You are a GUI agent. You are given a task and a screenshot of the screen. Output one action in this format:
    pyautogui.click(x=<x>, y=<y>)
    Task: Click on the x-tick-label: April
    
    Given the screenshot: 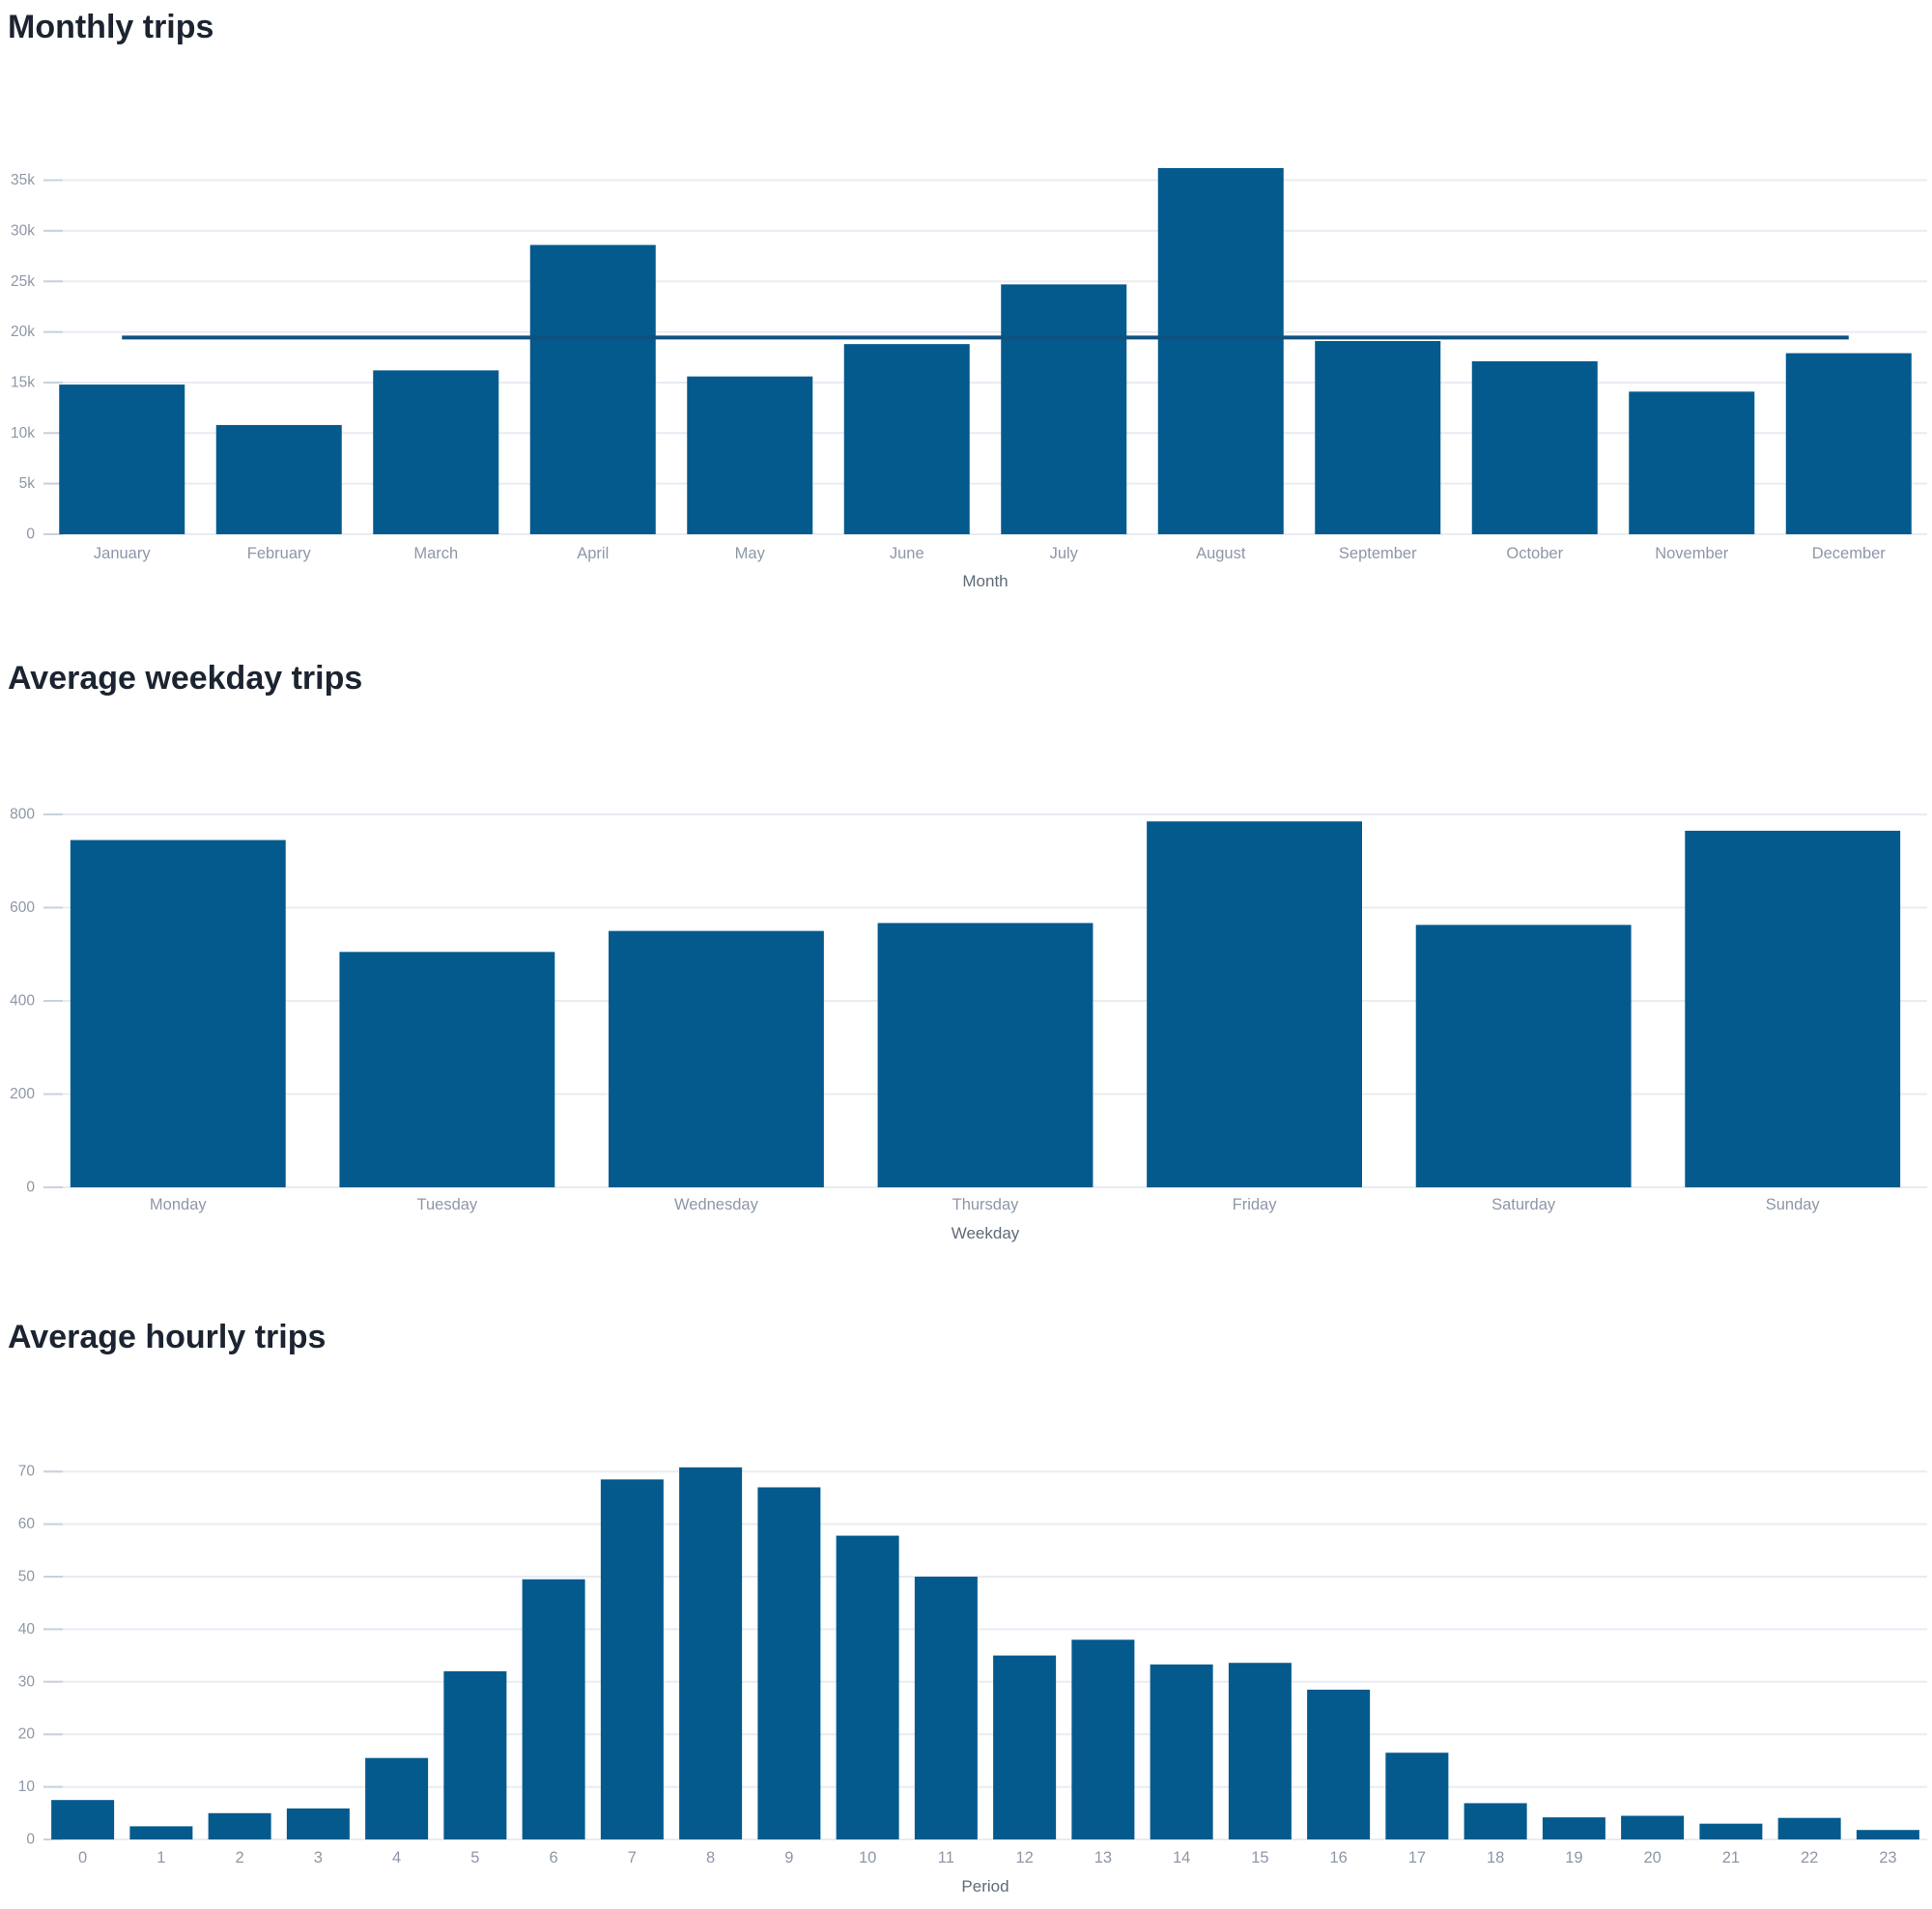 What is the action you would take?
    pyautogui.click(x=593, y=553)
    